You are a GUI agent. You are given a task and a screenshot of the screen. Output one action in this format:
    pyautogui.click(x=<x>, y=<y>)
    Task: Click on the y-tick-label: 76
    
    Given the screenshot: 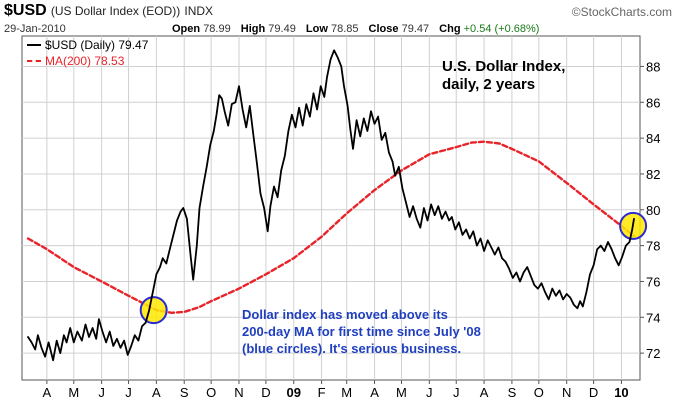 What is the action you would take?
    pyautogui.click(x=653, y=281)
    